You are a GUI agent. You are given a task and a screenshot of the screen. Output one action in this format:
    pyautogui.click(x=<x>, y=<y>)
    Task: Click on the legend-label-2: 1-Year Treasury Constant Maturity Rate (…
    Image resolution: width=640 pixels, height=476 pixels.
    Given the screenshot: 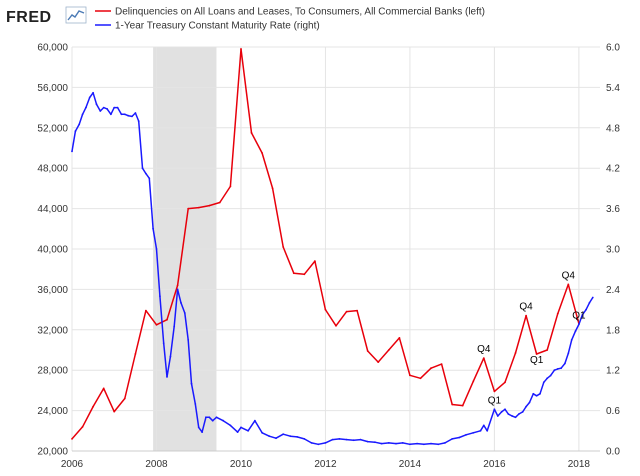 What is the action you would take?
    pyautogui.click(x=217, y=26)
    